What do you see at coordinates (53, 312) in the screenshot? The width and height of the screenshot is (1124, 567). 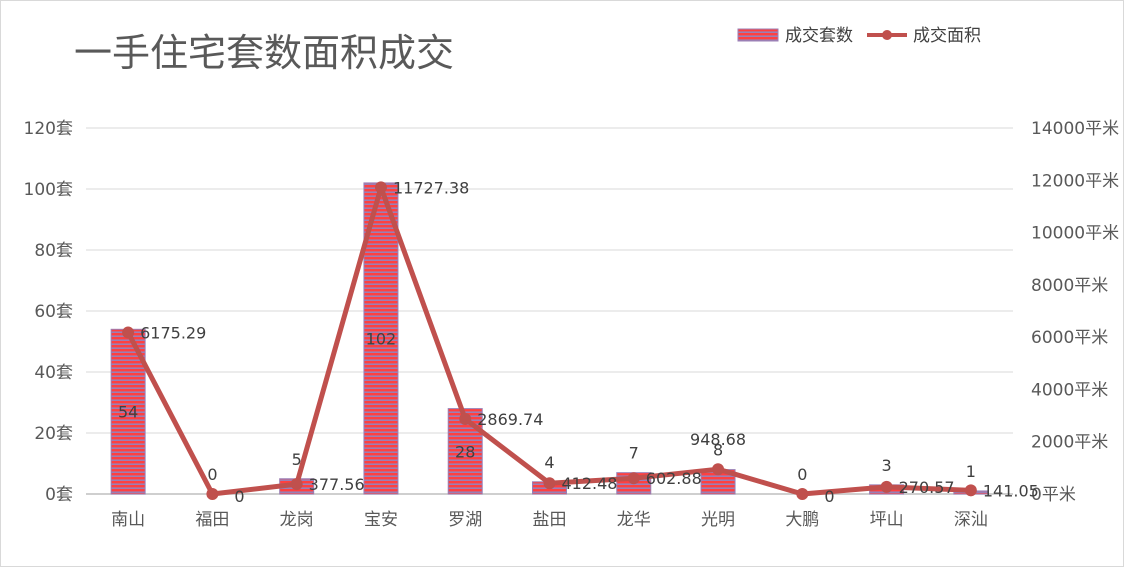 I see `left-axis-tick-label: 60套` at bounding box center [53, 312].